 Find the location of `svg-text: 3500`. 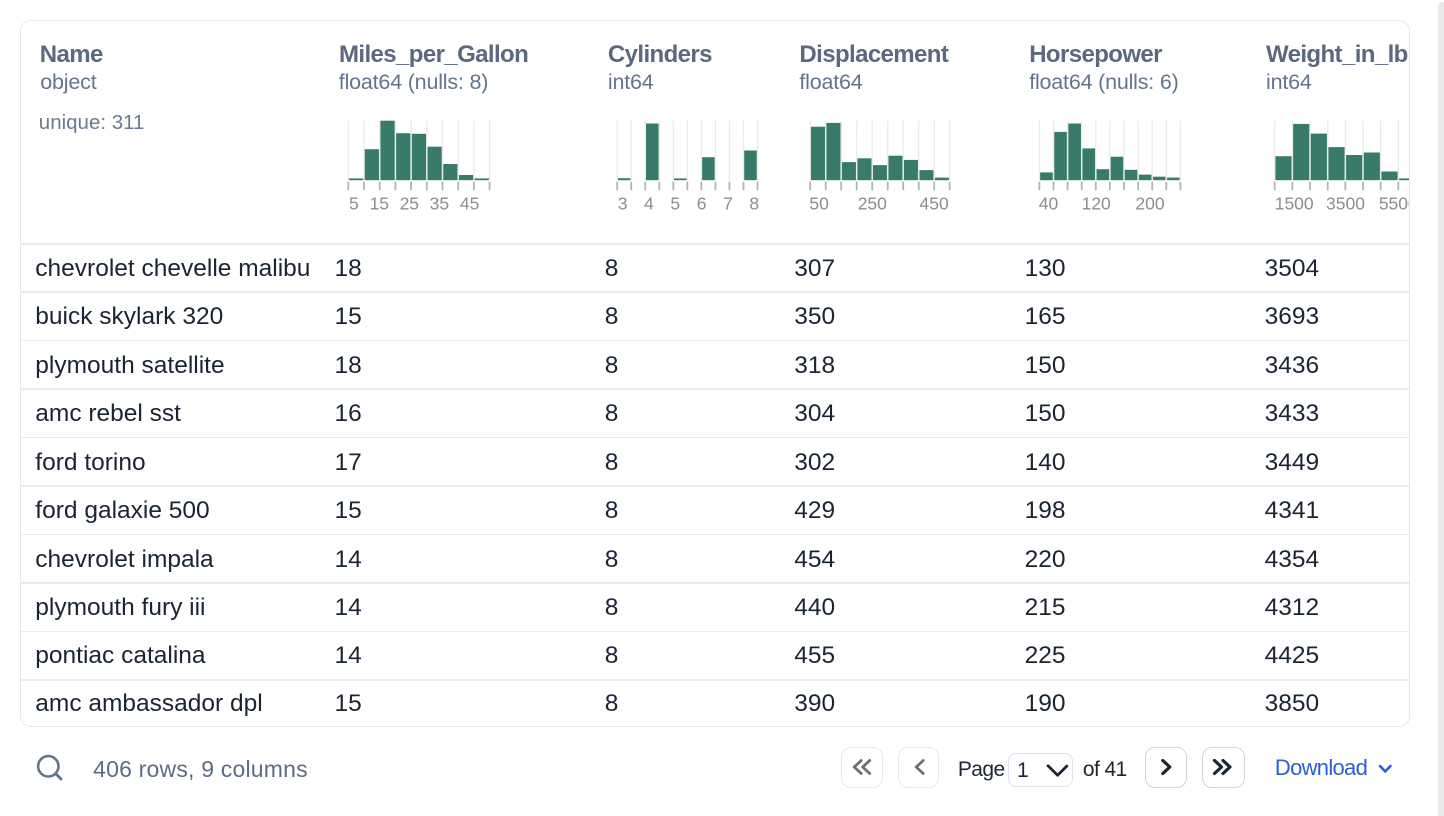

svg-text: 3500 is located at coordinates (1345, 204).